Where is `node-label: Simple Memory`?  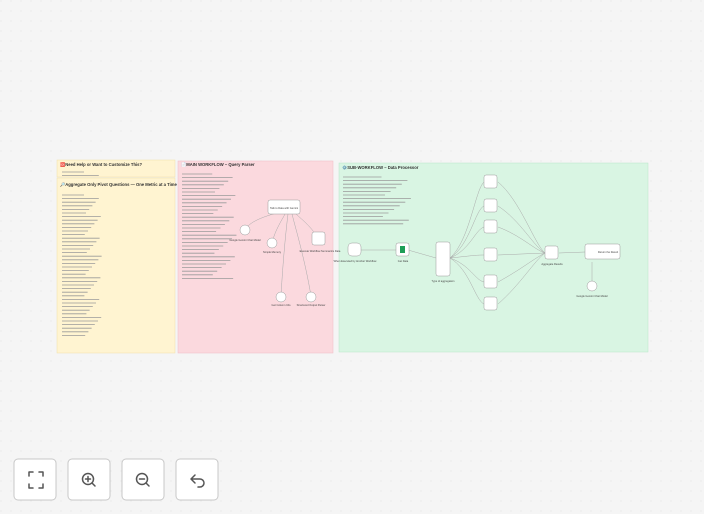 node-label: Simple Memory is located at coordinates (272, 252).